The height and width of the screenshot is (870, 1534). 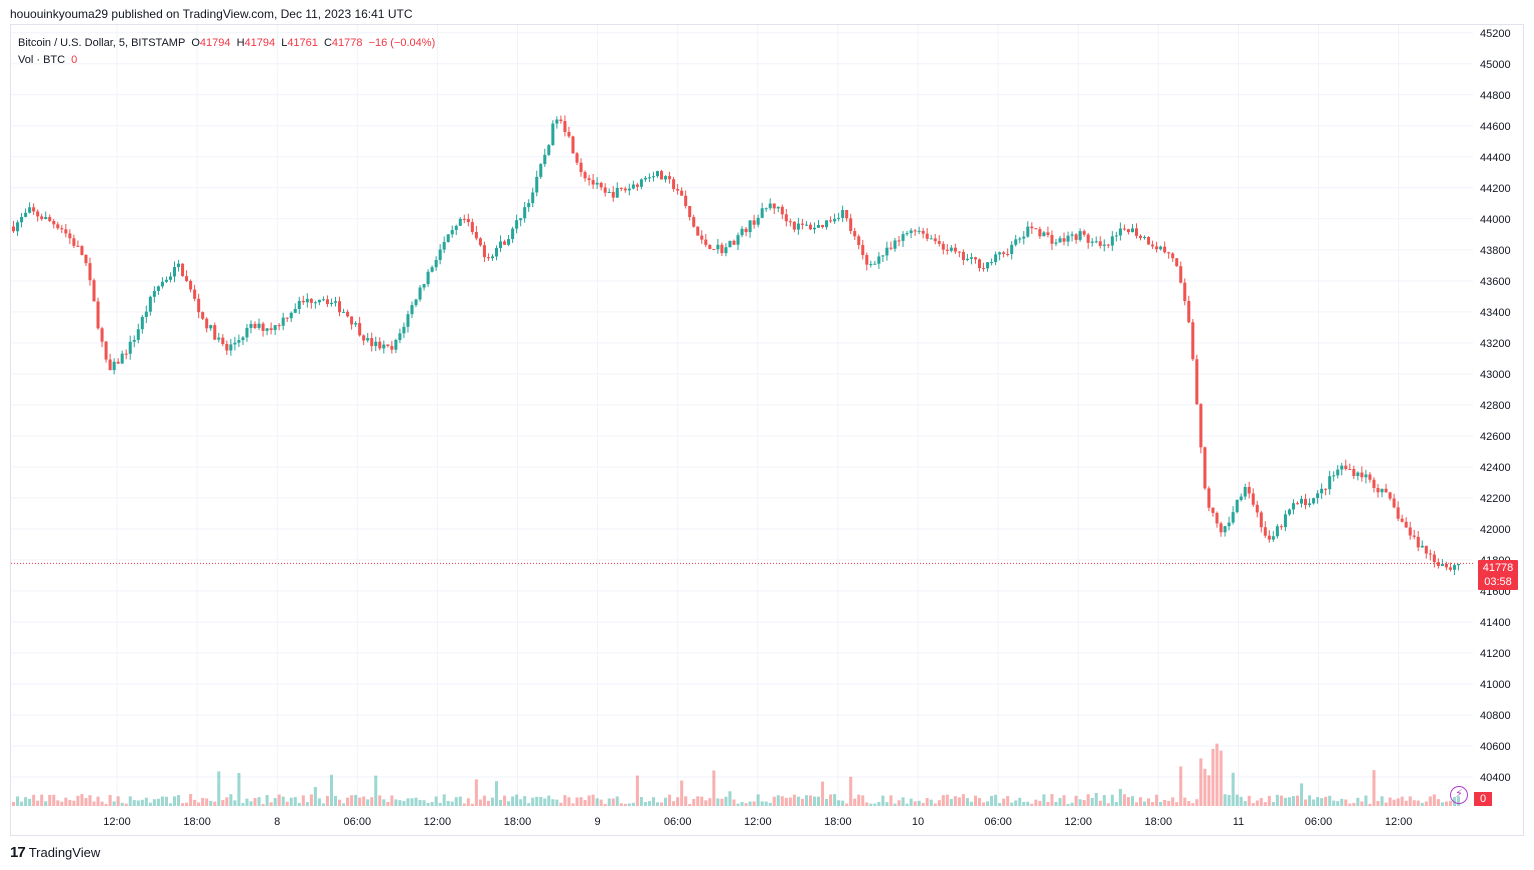 I want to click on x-tick-label: 18:00, so click(x=518, y=822).